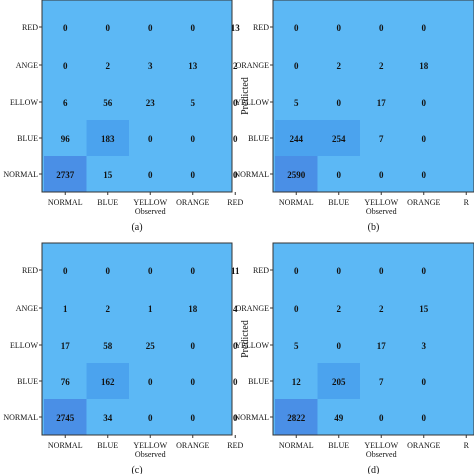  I want to click on cell-value-label: 4, so click(235, 309).